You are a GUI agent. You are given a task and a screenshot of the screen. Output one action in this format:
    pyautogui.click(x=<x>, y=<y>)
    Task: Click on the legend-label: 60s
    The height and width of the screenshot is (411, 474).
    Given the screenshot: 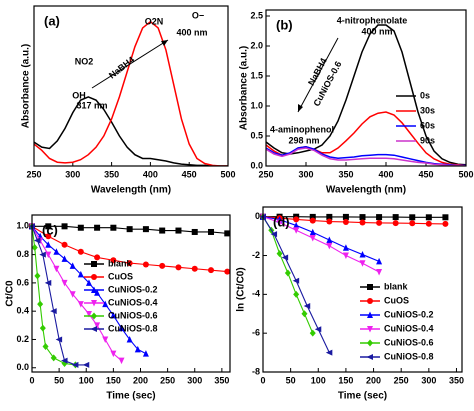 What is the action you would take?
    pyautogui.click(x=427, y=125)
    